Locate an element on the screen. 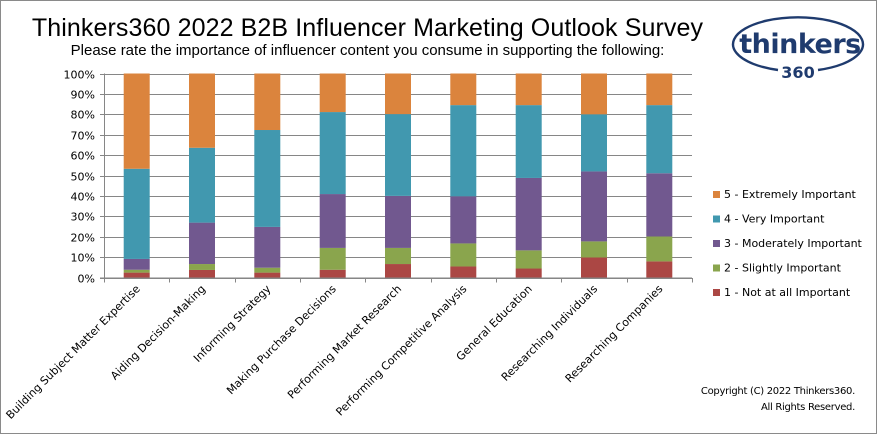 The height and width of the screenshot is (434, 877). y-tick-label: 30% is located at coordinates (83, 217).